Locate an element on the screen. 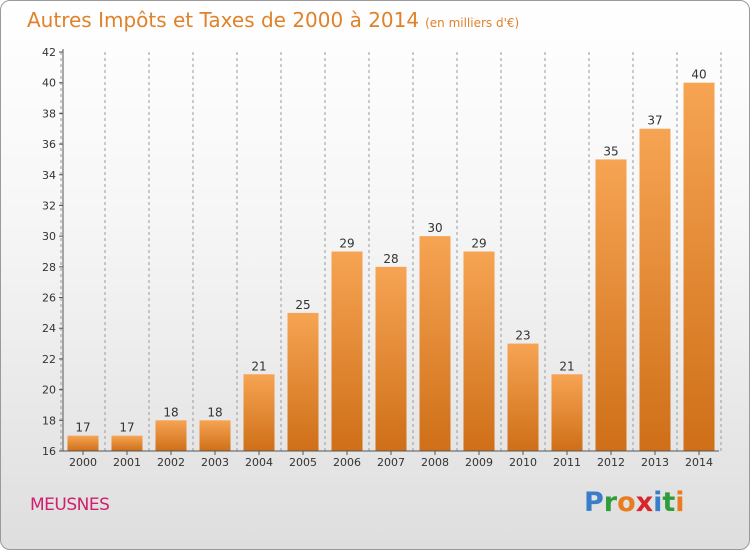  x-tick-label: 2004 is located at coordinates (259, 462).